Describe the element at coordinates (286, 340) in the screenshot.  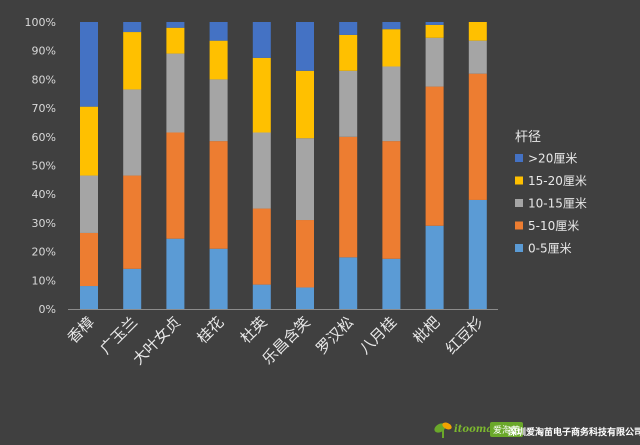
I see `x-category-label: 乐昌含笑` at that location.